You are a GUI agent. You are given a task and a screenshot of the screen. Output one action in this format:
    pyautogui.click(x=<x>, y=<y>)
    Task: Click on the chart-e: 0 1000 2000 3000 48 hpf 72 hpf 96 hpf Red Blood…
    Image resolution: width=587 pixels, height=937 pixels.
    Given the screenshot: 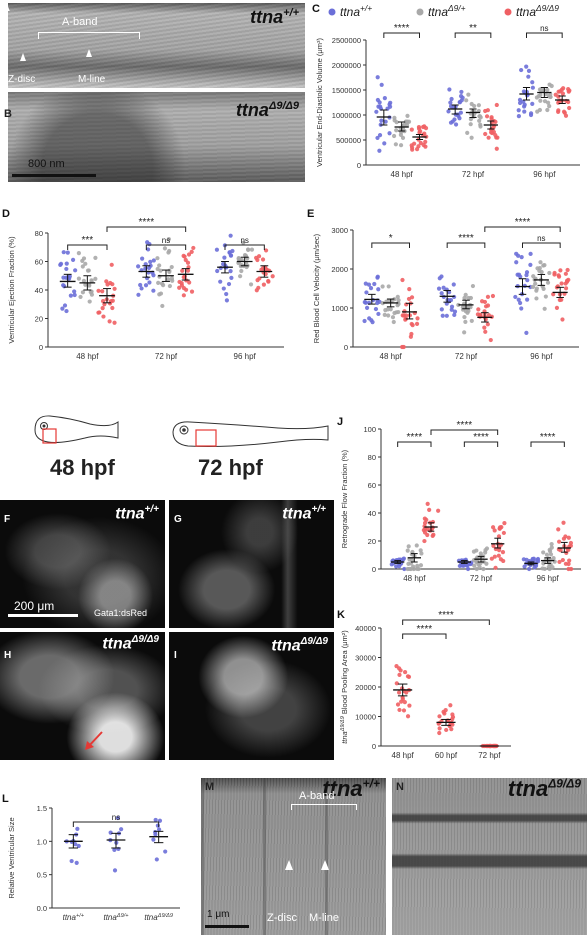 What is the action you would take?
    pyautogui.click(x=443, y=284)
    